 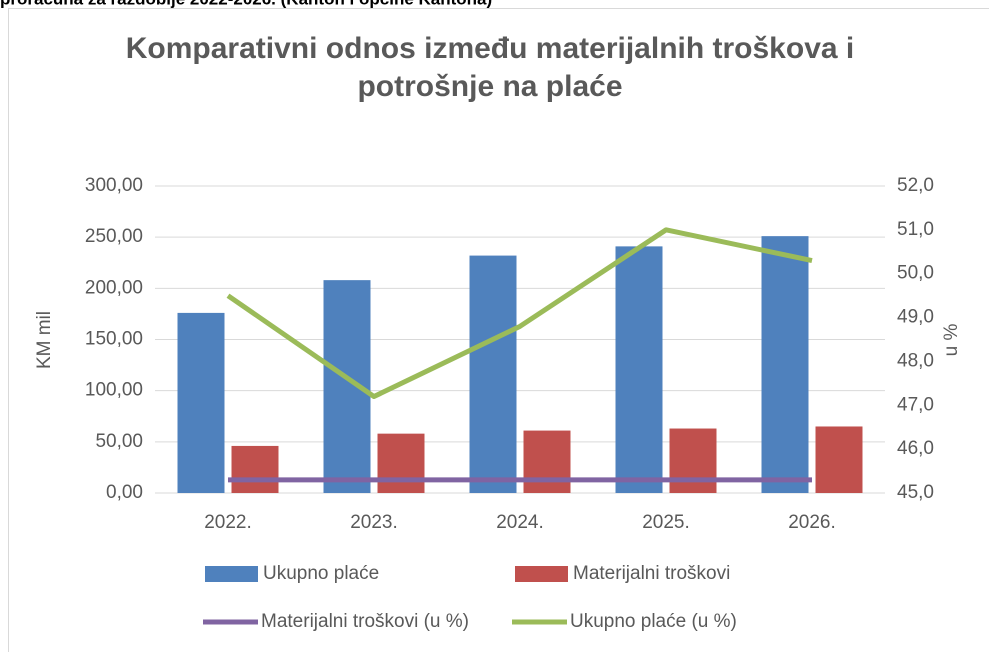 I want to click on y-axis-title: KM mil, so click(x=44, y=340).